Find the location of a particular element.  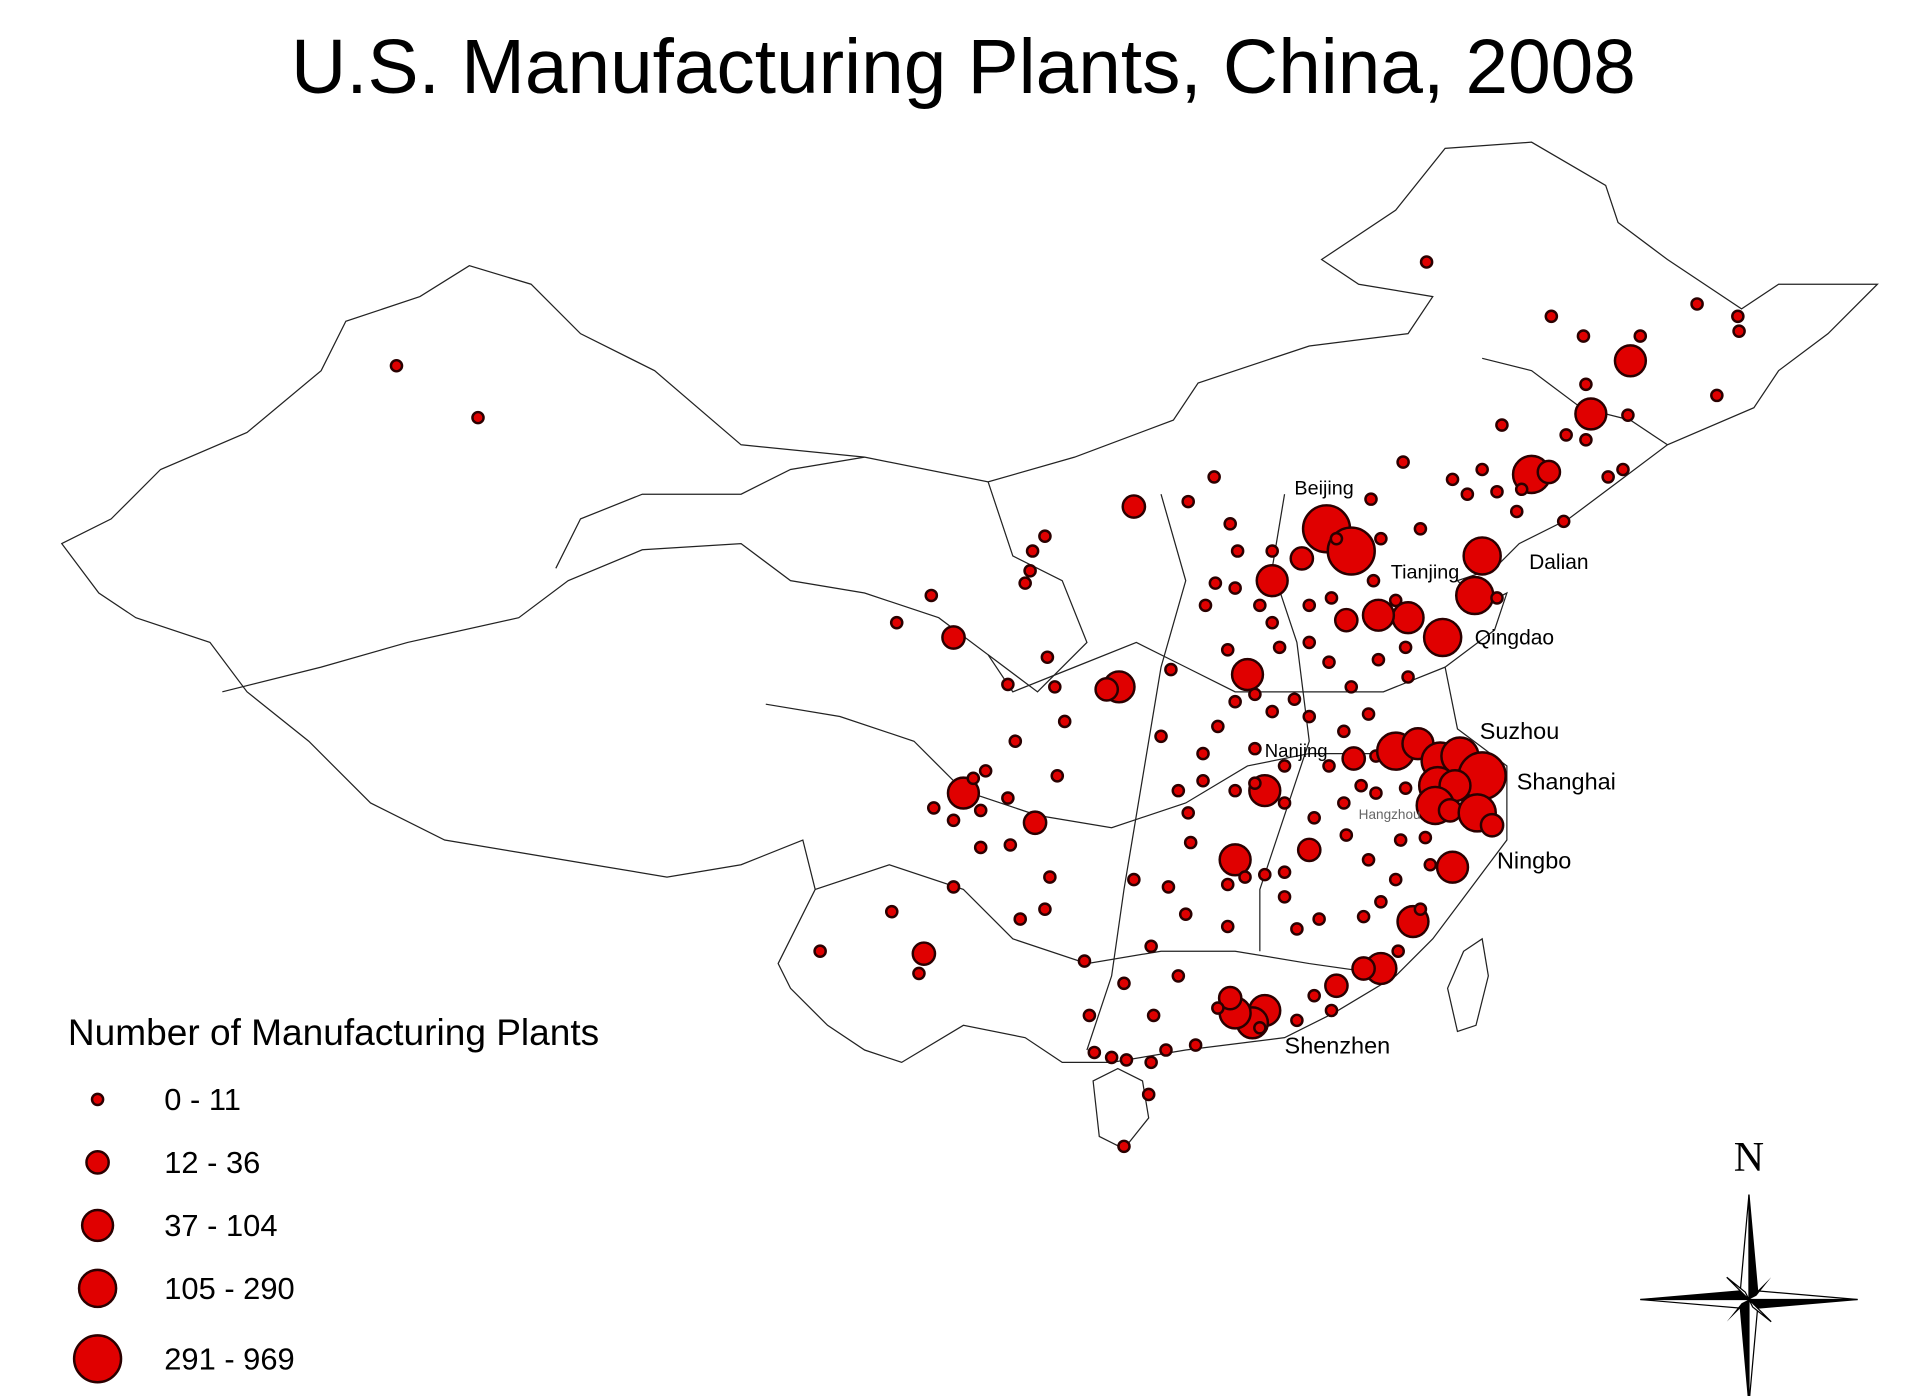

legend-label: 105 - 290 is located at coordinates (229, 1288).